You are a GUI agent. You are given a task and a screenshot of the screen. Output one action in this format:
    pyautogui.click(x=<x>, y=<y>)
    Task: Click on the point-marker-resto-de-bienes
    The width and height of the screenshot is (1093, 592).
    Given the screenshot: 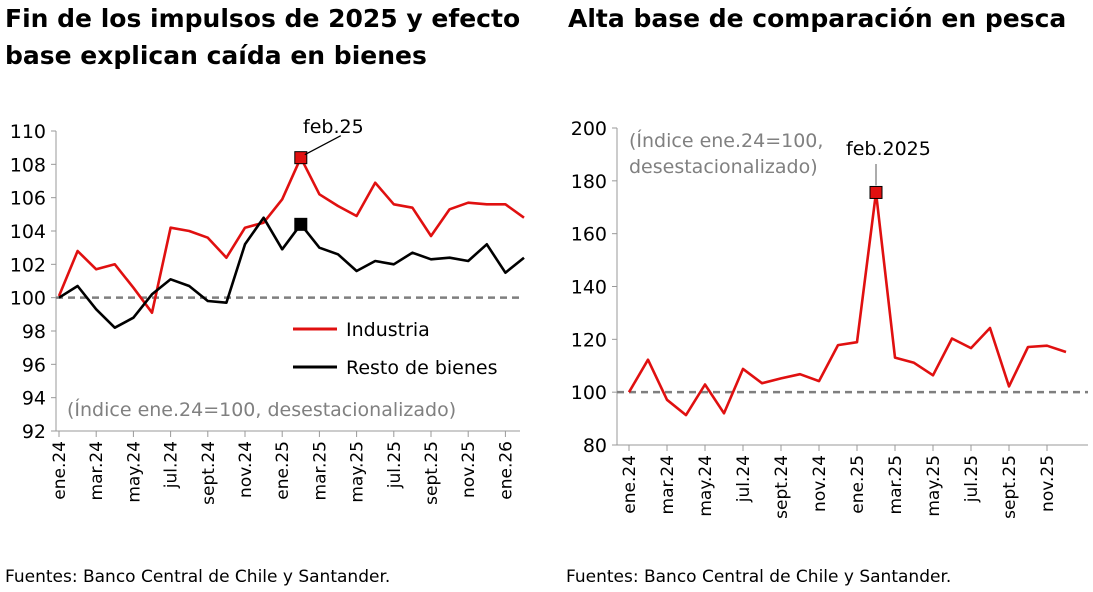 What is the action you would take?
    pyautogui.click(x=301, y=224)
    